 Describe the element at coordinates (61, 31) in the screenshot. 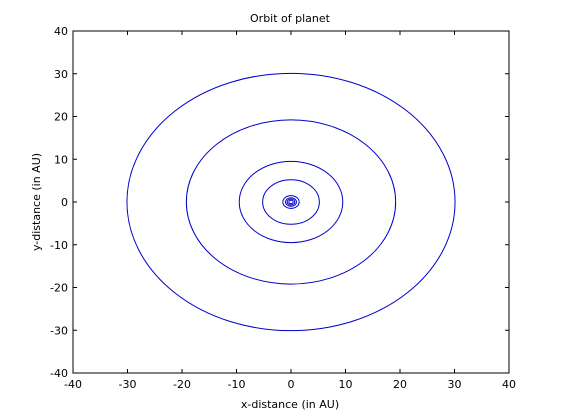

I see `y-tick-label: 40` at that location.